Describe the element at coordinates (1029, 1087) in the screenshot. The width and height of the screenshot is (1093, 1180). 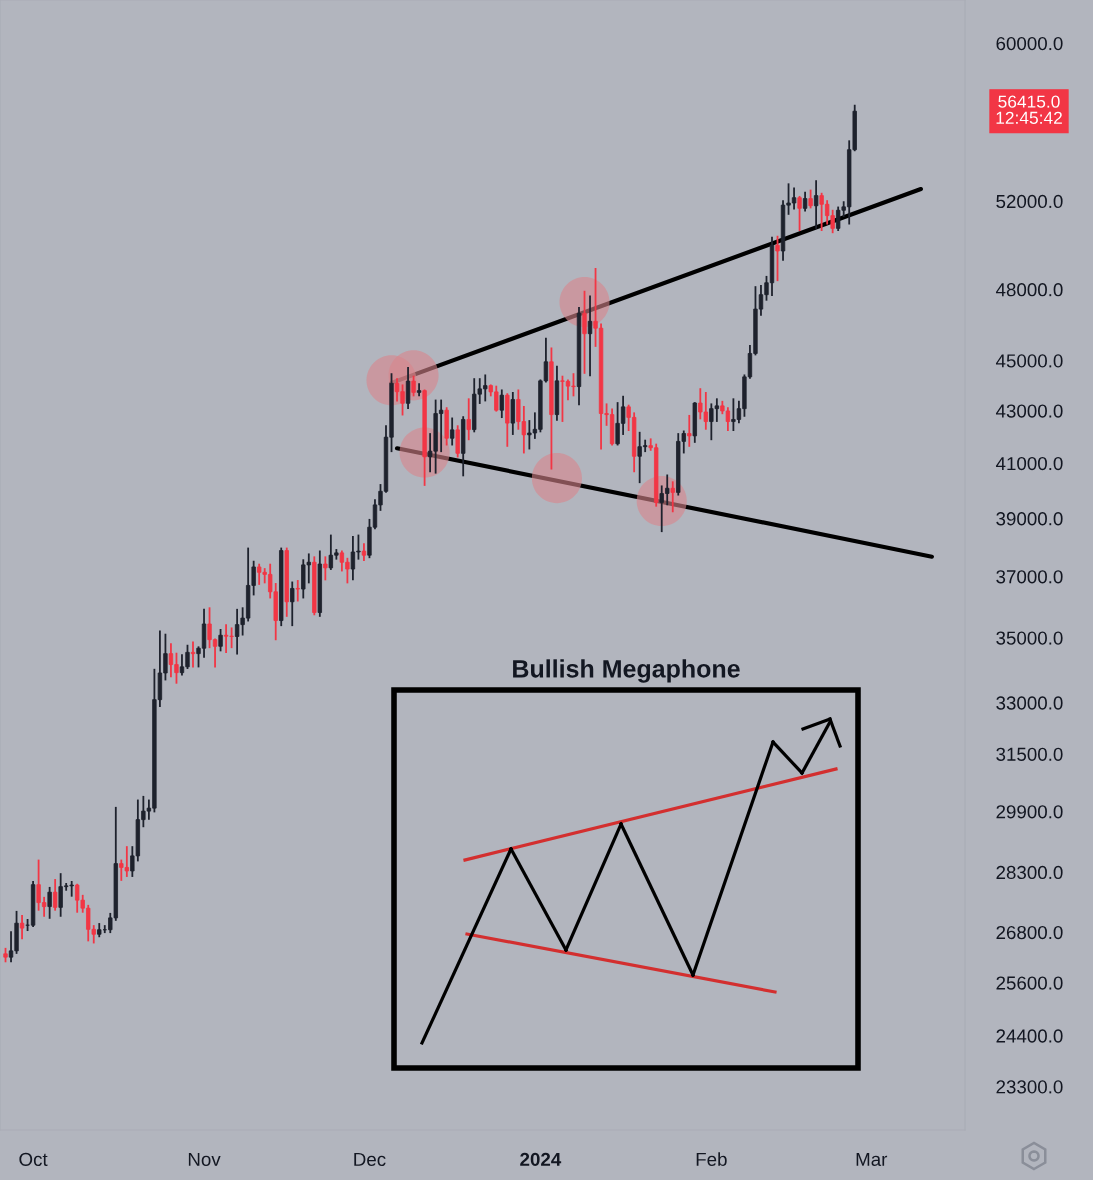
I see `y-tick-label: 23300.0` at that location.